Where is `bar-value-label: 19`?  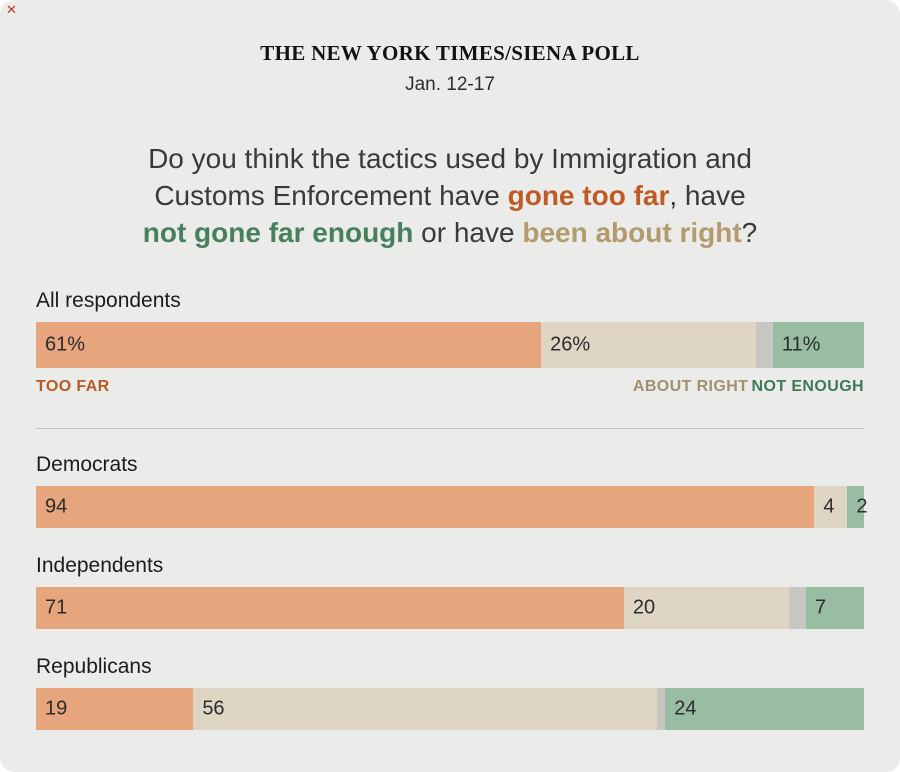
bar-value-label: 19 is located at coordinates (56, 708).